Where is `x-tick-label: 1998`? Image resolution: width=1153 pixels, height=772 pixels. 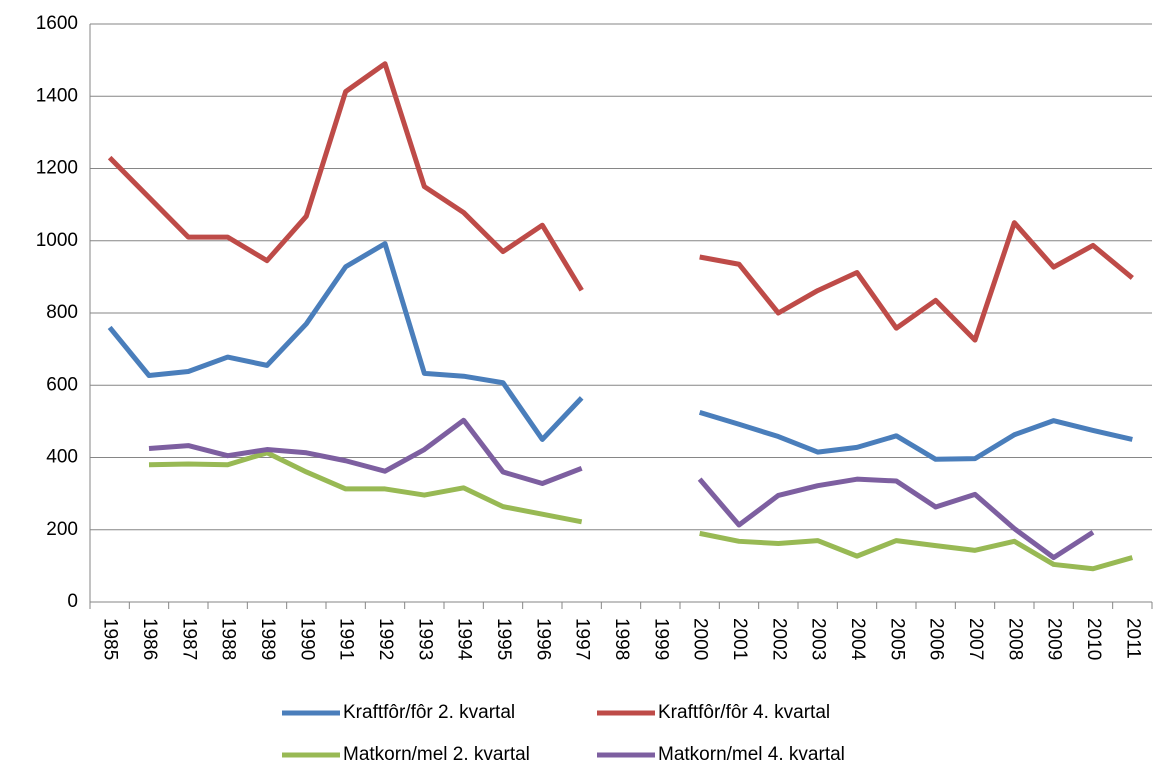
x-tick-label: 1998 is located at coordinates (621, 639).